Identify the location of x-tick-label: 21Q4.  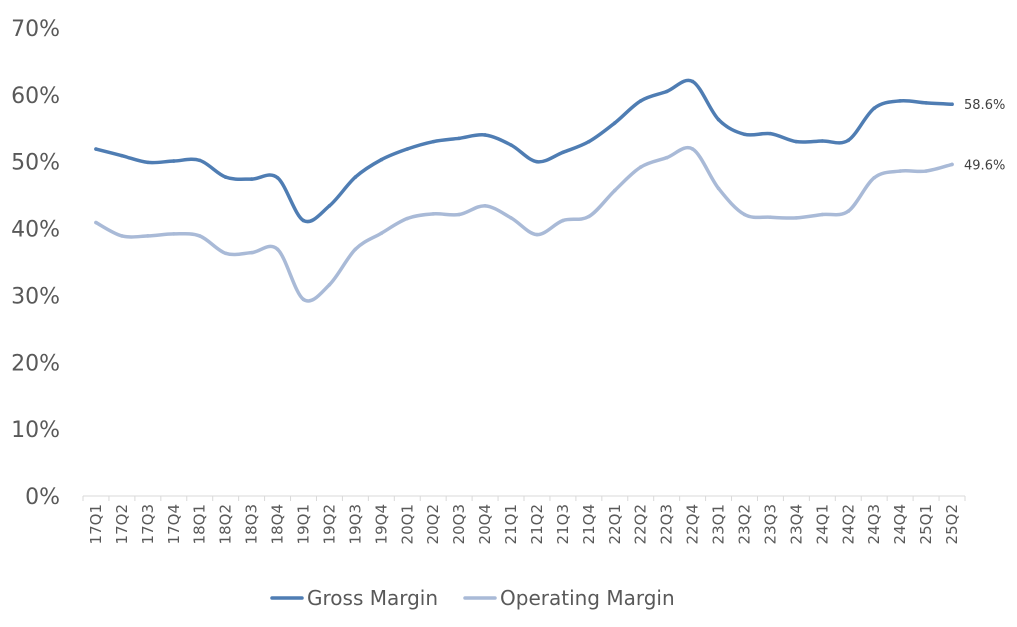
(589, 524).